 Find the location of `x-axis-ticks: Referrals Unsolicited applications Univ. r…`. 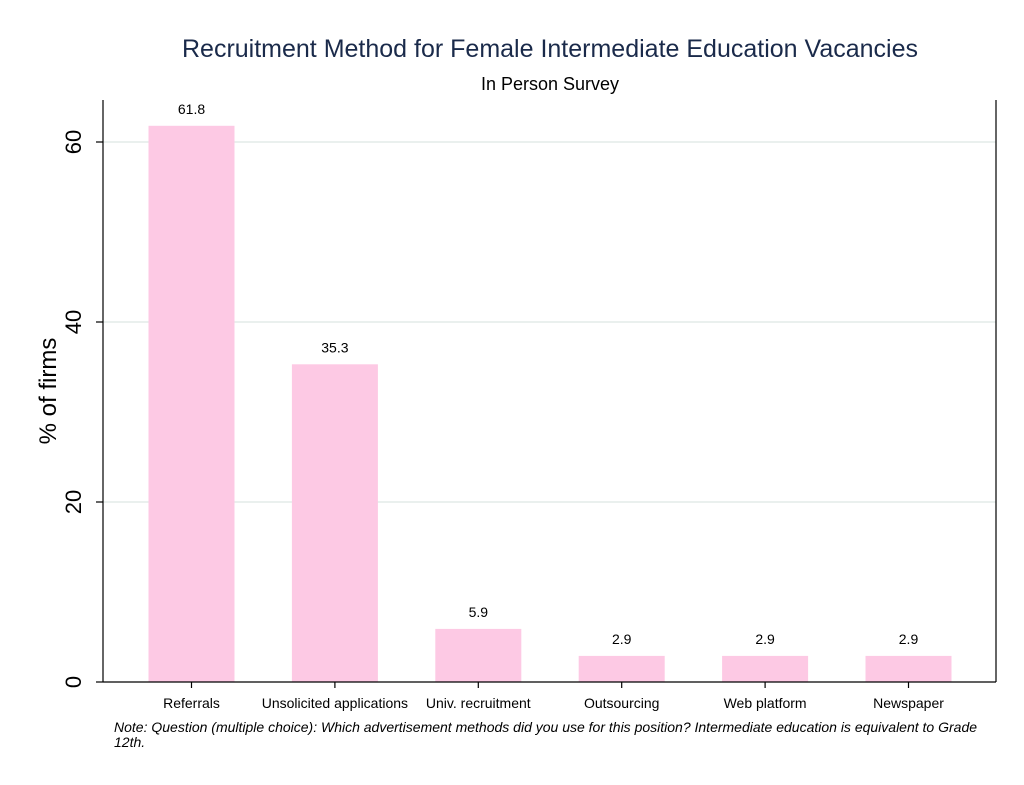

x-axis-ticks: Referrals Unsolicited applications Univ. r… is located at coordinates (553, 696).